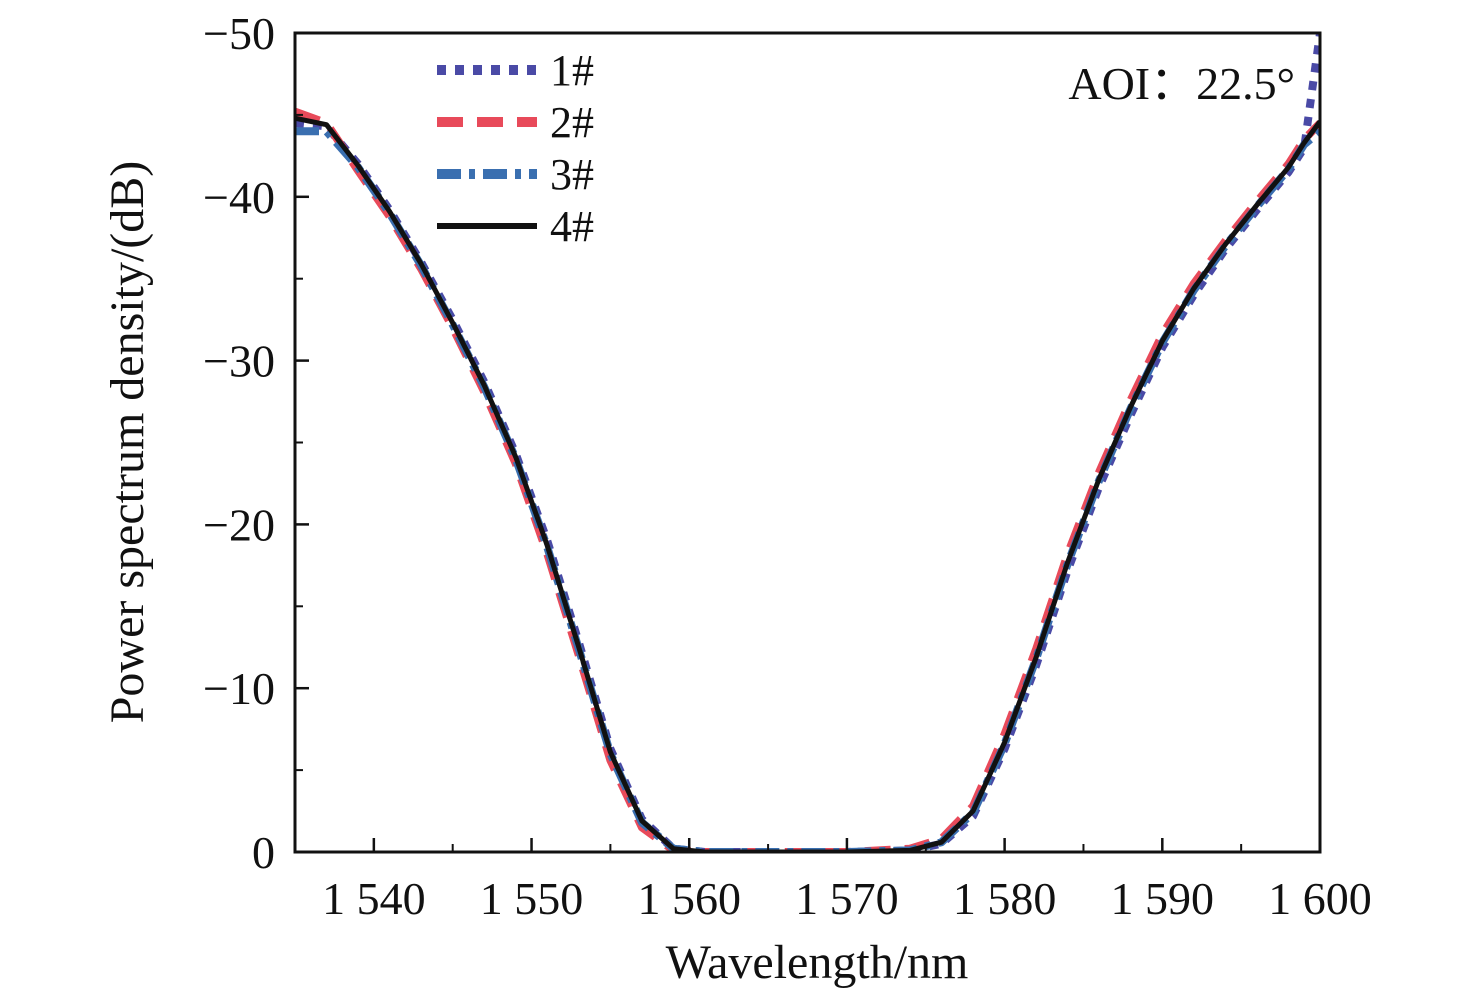 This screenshot has height=1004, width=1476. What do you see at coordinates (689, 898) in the screenshot?
I see `x-tick-label: 1 560` at bounding box center [689, 898].